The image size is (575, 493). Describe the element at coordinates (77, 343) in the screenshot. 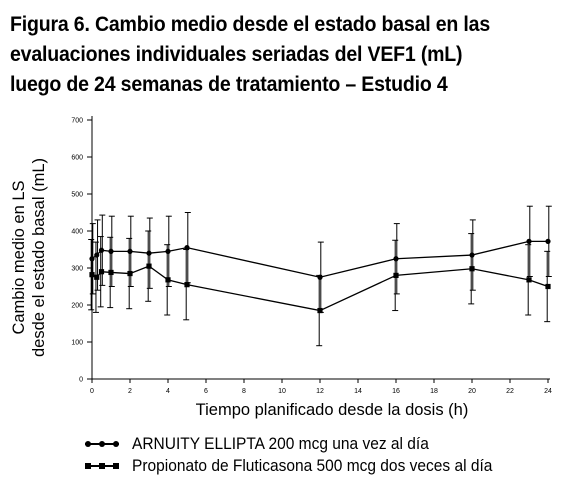

I see `y-tick-label: 100` at that location.